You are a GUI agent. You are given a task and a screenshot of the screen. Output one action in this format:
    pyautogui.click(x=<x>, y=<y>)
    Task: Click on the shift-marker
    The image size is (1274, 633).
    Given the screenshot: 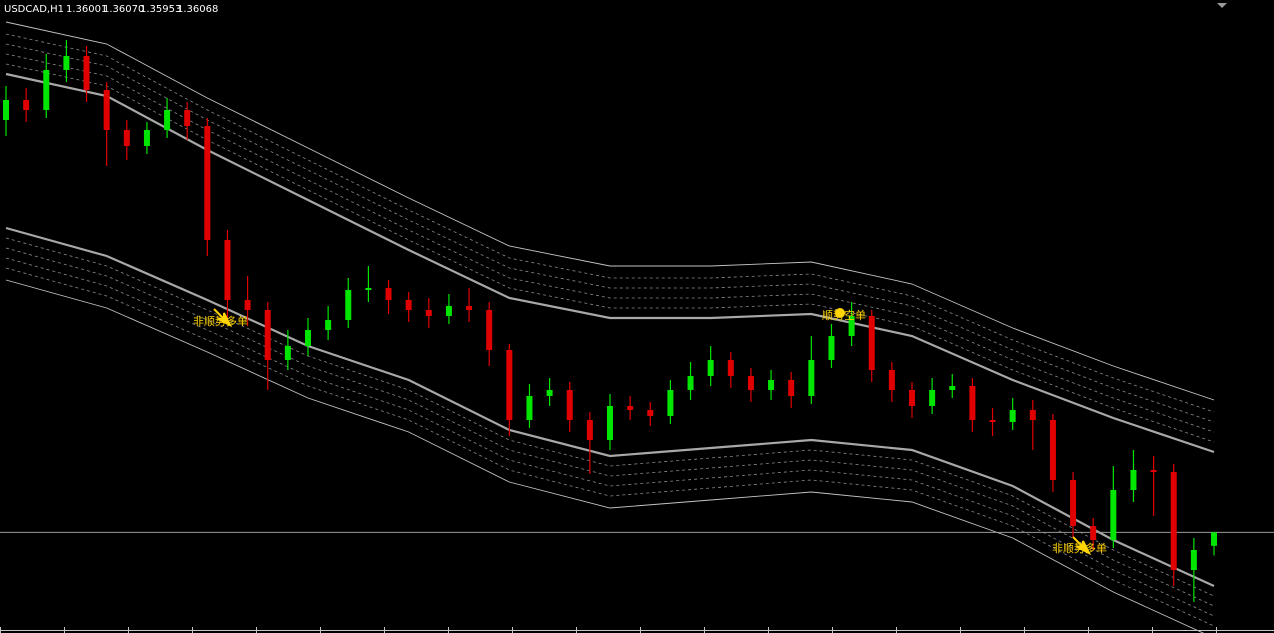 What is the action you would take?
    pyautogui.click(x=1222, y=5)
    